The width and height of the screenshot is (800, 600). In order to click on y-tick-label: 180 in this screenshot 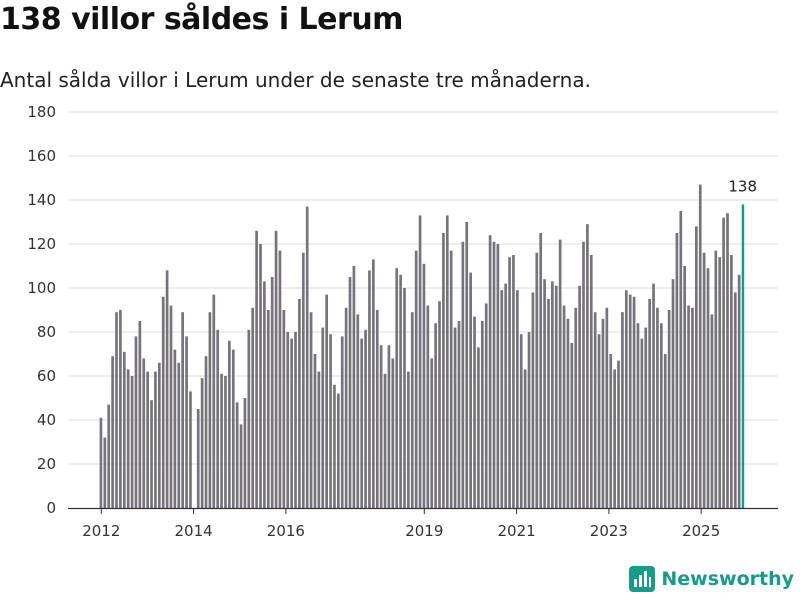, I will do `click(41, 112)`.